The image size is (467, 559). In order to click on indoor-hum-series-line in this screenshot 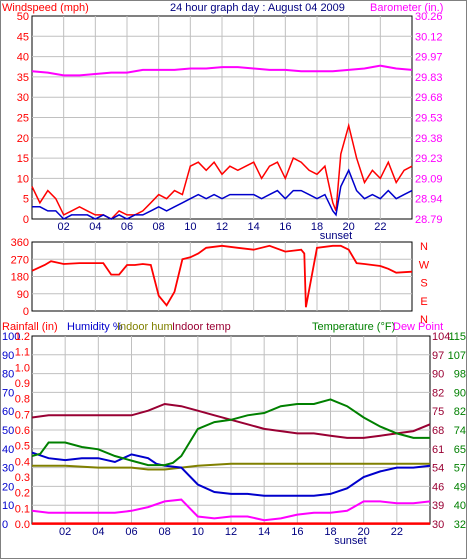, I will do `click(231, 466)`.